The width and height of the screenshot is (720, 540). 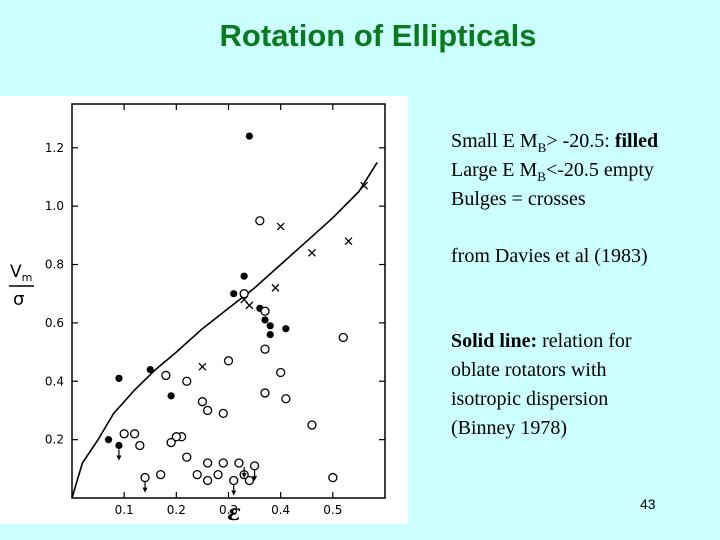 What do you see at coordinates (54, 206) in the screenshot?
I see `y-tick-label: 1.0` at bounding box center [54, 206].